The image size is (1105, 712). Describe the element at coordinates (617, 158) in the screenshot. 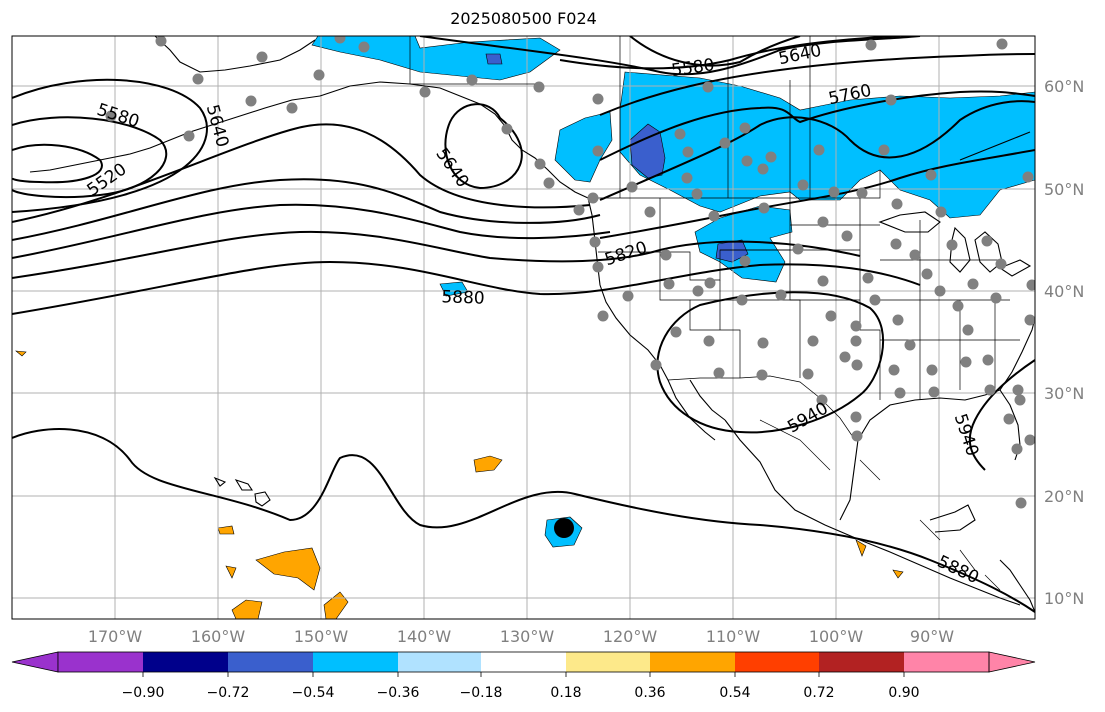

I see `negative-anomaly-shading-mid` at that location.